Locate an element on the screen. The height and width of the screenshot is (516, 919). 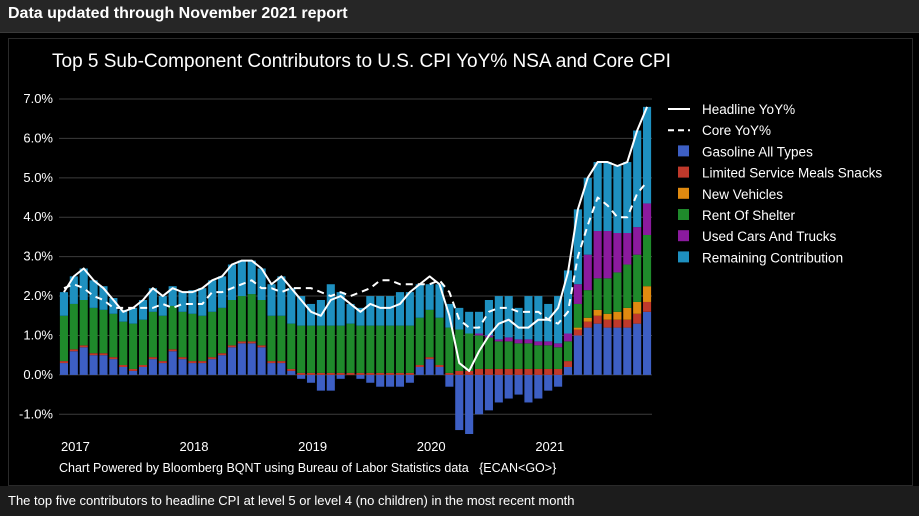
y-tick-label: 1.0% is located at coordinates (38, 334).